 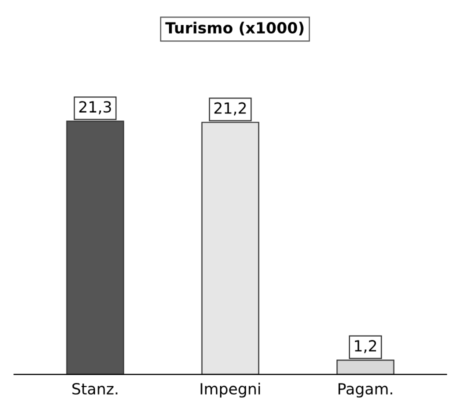 What do you see at coordinates (230, 109) in the screenshot?
I see `data-label: 21,2` at bounding box center [230, 109].